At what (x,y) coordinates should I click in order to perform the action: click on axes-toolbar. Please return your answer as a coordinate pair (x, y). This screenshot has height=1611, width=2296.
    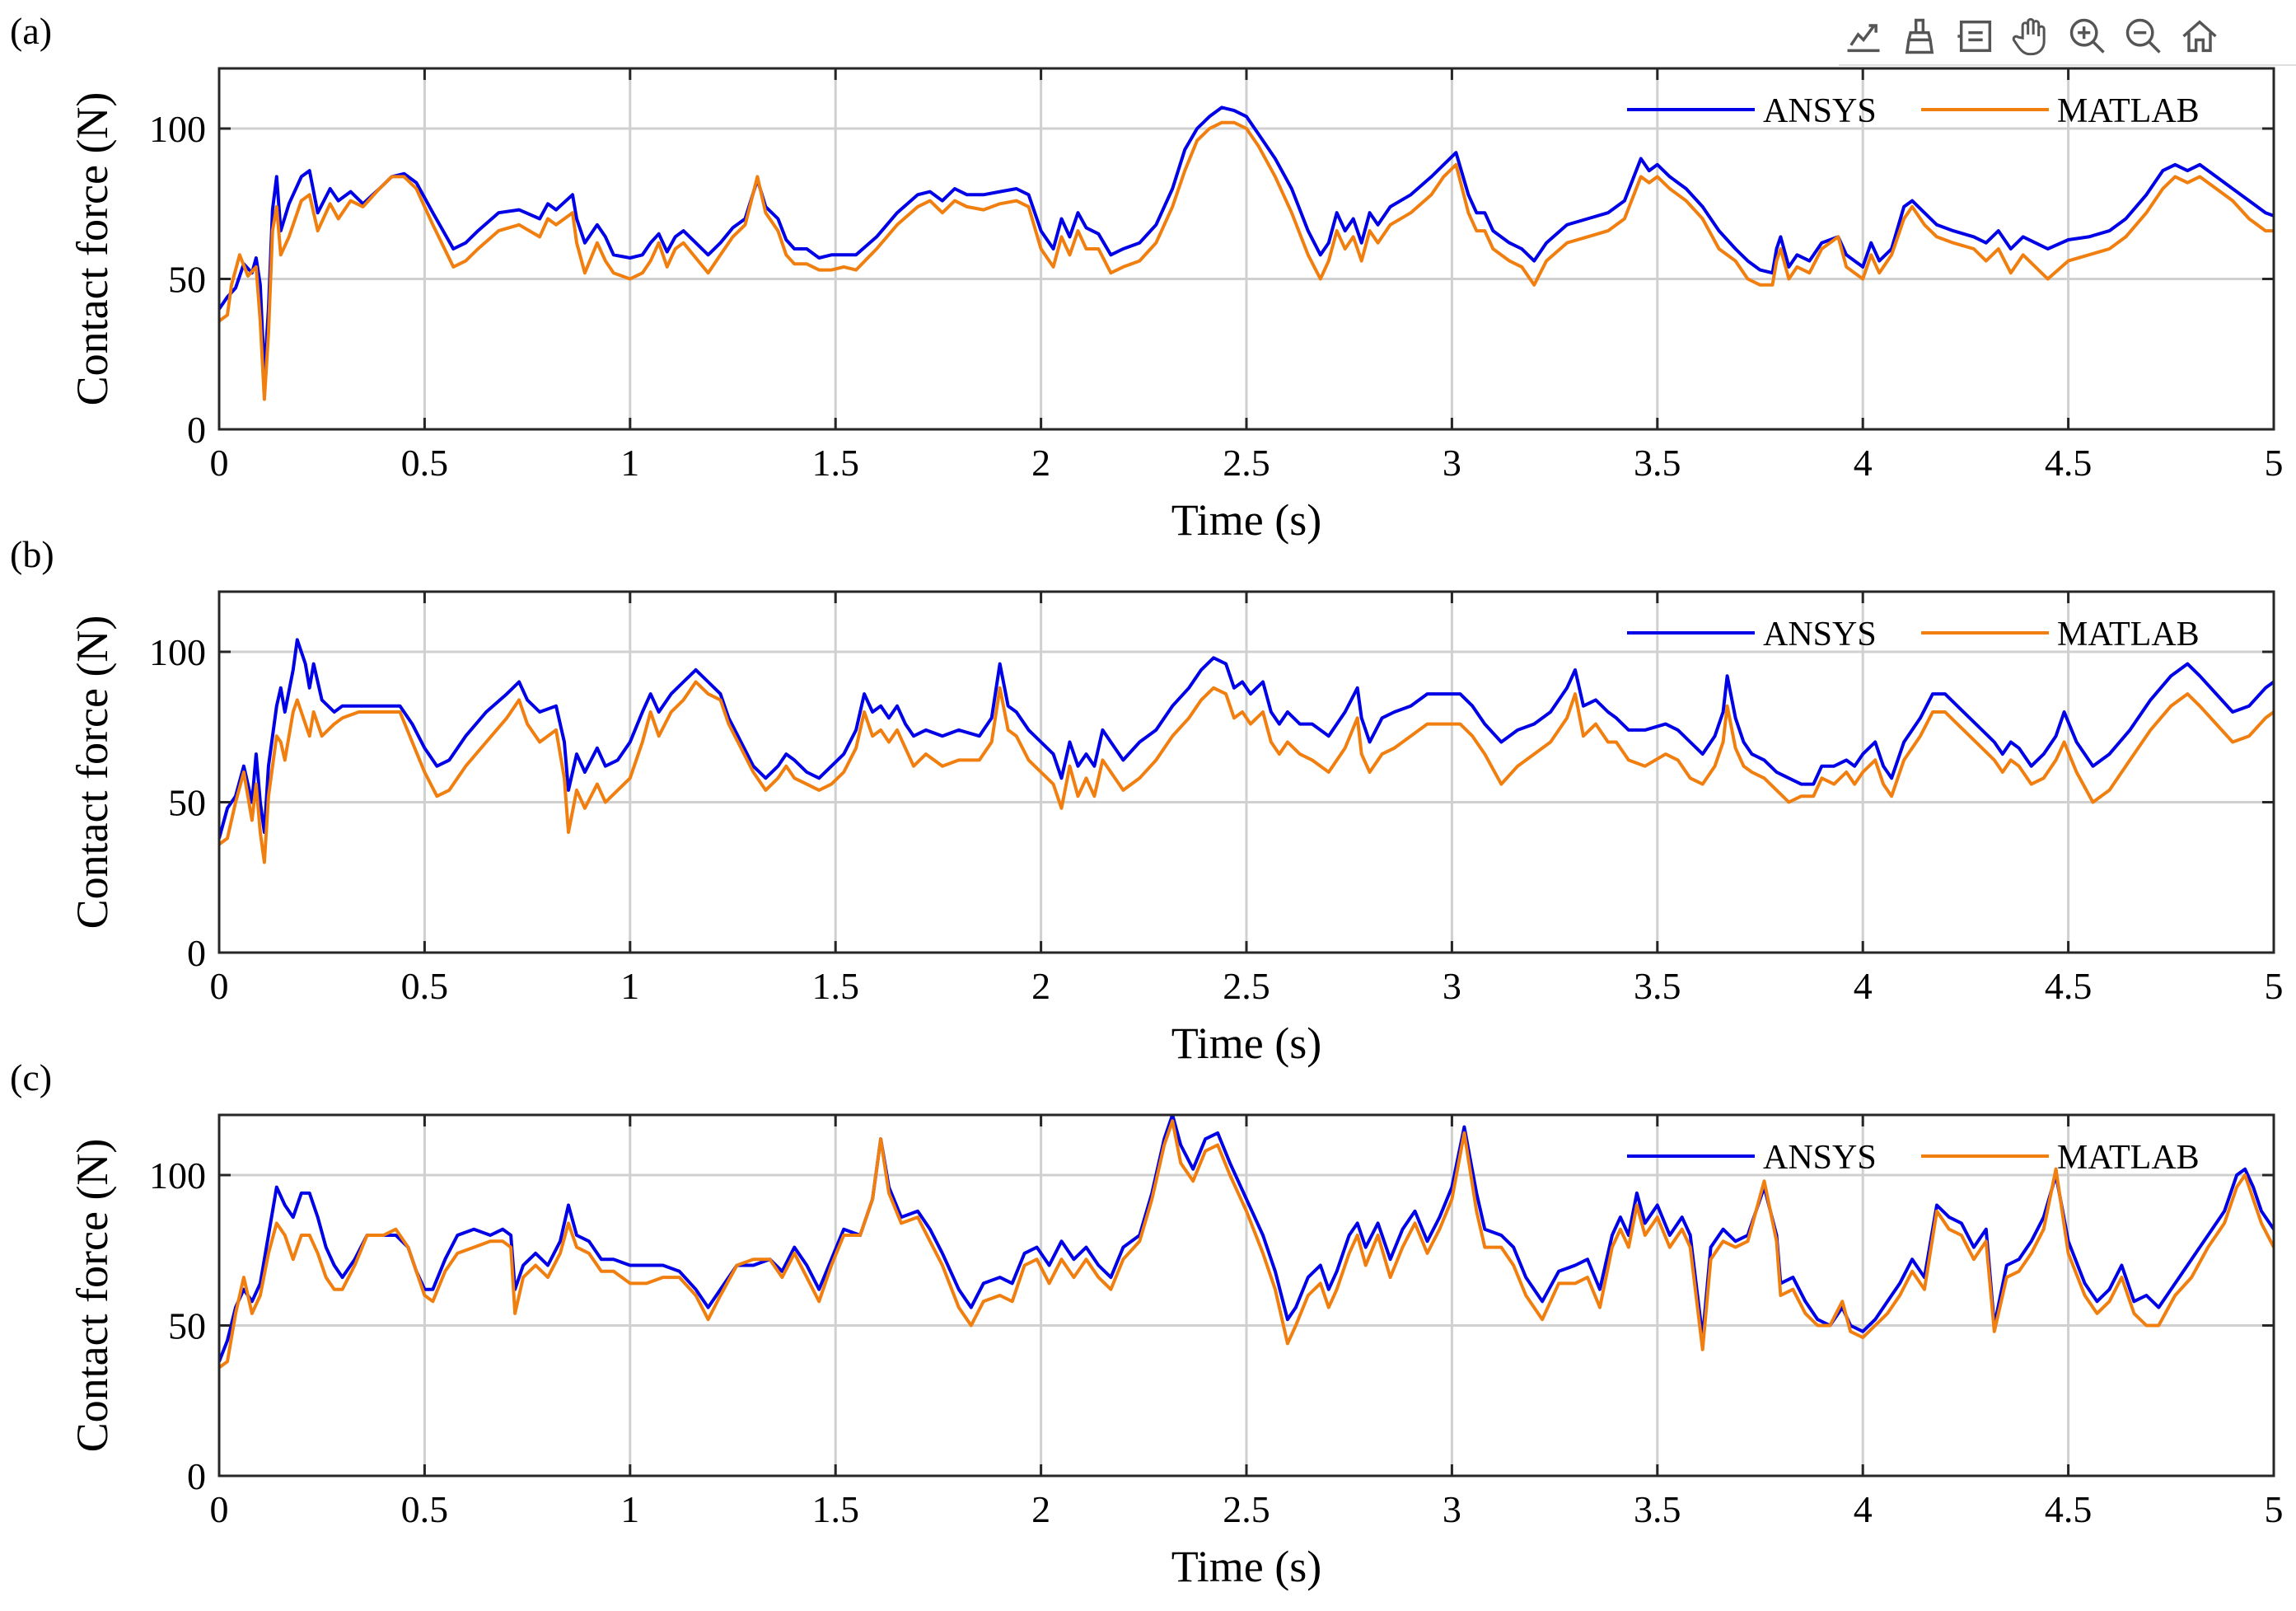
    Looking at the image, I should click on (2067, 37).